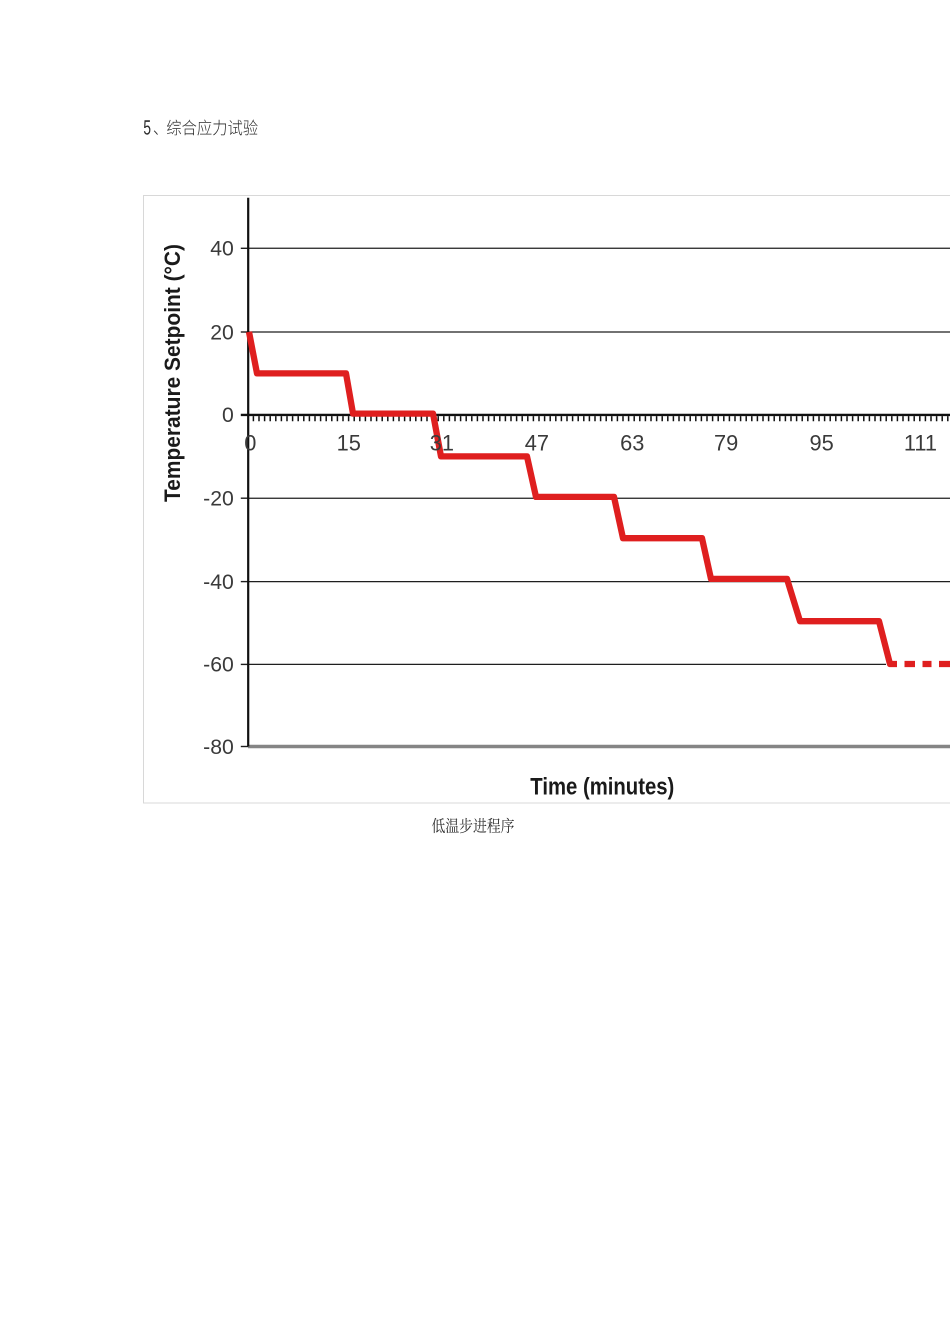 This screenshot has height=1344, width=950. Describe the element at coordinates (218, 582) in the screenshot. I see `svg-text: -40` at that location.